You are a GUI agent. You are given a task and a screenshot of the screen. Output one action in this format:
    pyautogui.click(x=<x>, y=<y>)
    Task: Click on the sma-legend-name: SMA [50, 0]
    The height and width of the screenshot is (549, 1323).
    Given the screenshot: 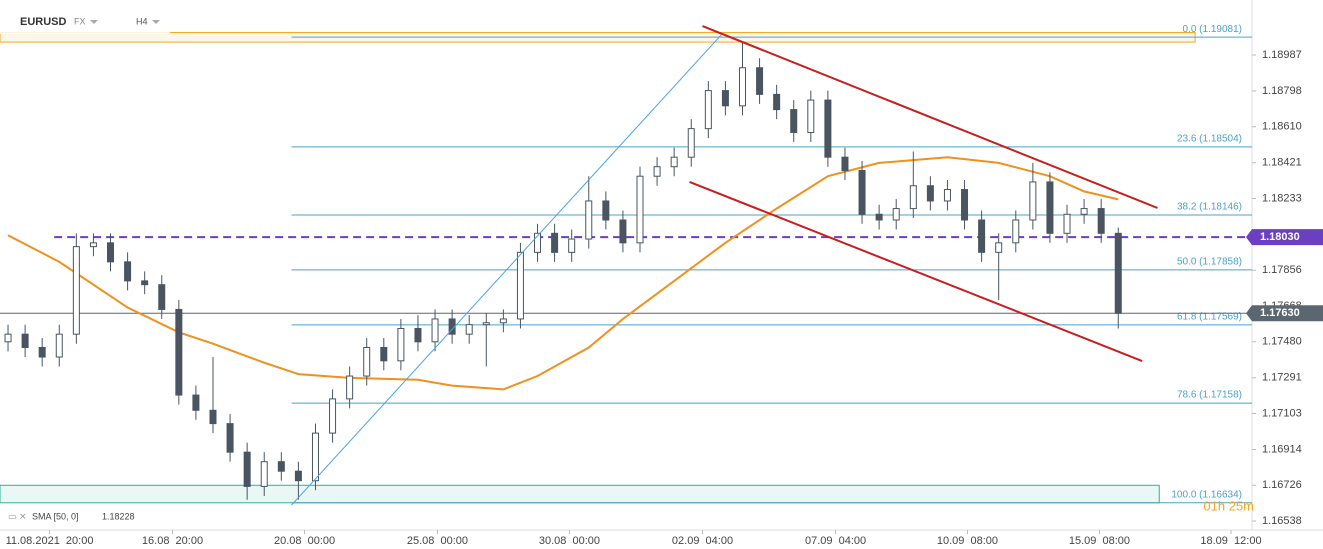 What is the action you would take?
    pyautogui.click(x=55, y=516)
    